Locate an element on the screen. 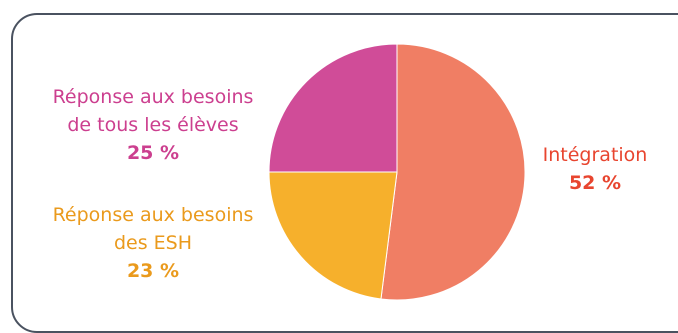 The width and height of the screenshot is (678, 333). slice-label-integration: Intégration 52 % is located at coordinates (595, 169).